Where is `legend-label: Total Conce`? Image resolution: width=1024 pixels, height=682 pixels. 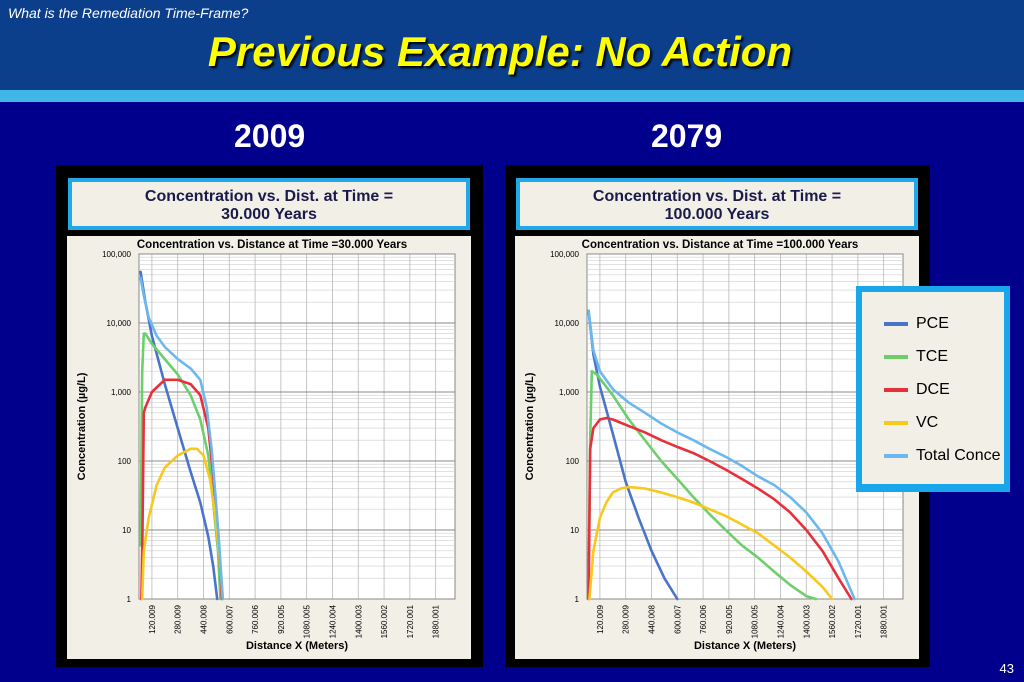 legend-label: Total Conce is located at coordinates (958, 455).